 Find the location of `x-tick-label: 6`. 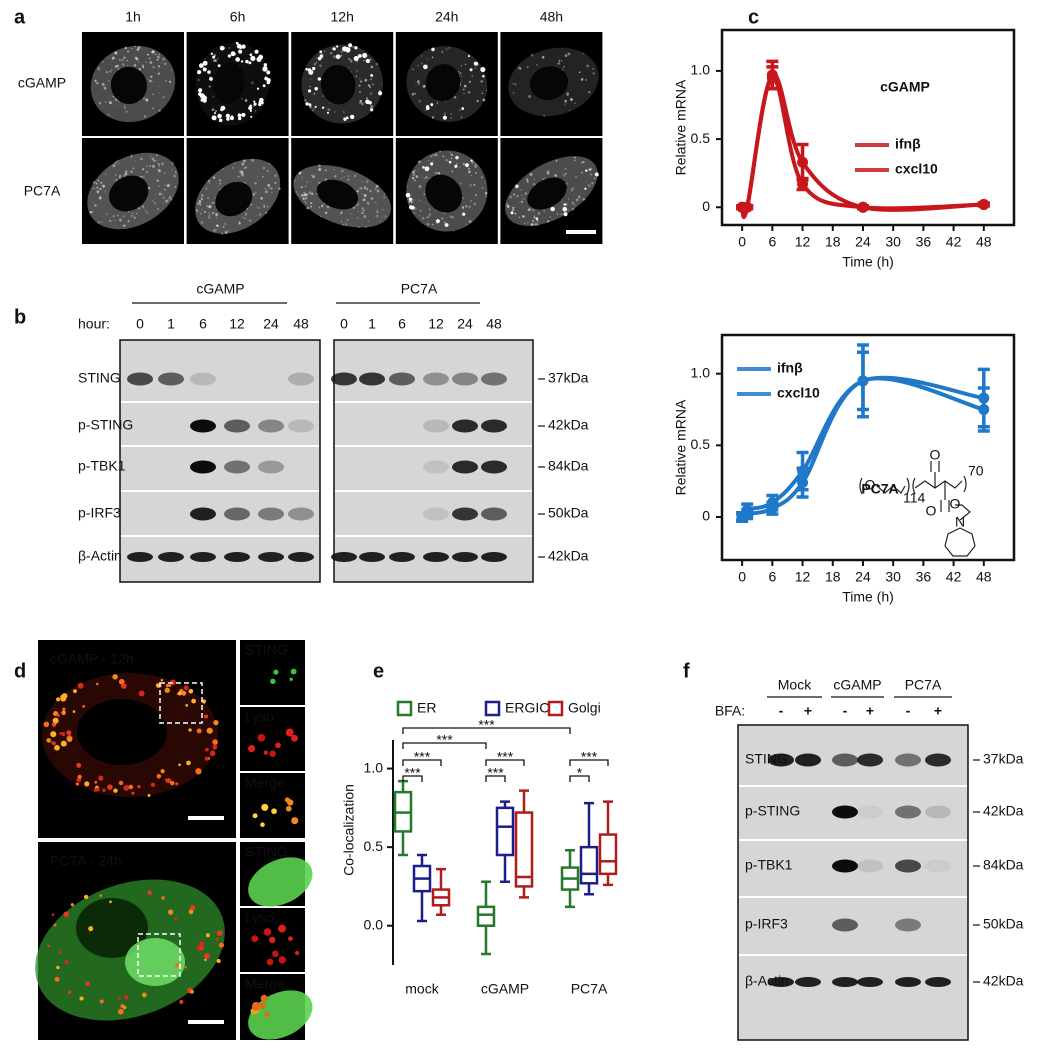

x-tick-label: 6 is located at coordinates (772, 242).